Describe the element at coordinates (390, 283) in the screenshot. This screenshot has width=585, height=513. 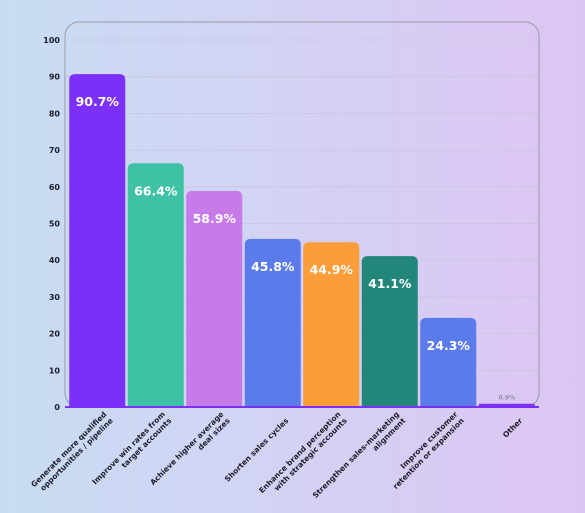
I see `value-label: 41.1%` at that location.